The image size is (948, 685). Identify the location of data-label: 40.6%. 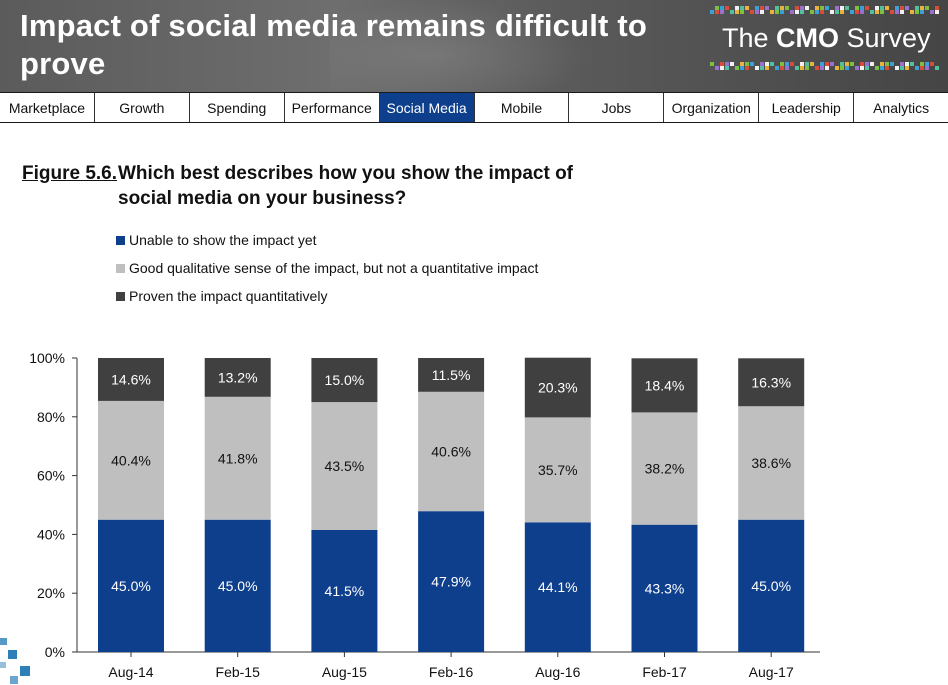
(451, 451).